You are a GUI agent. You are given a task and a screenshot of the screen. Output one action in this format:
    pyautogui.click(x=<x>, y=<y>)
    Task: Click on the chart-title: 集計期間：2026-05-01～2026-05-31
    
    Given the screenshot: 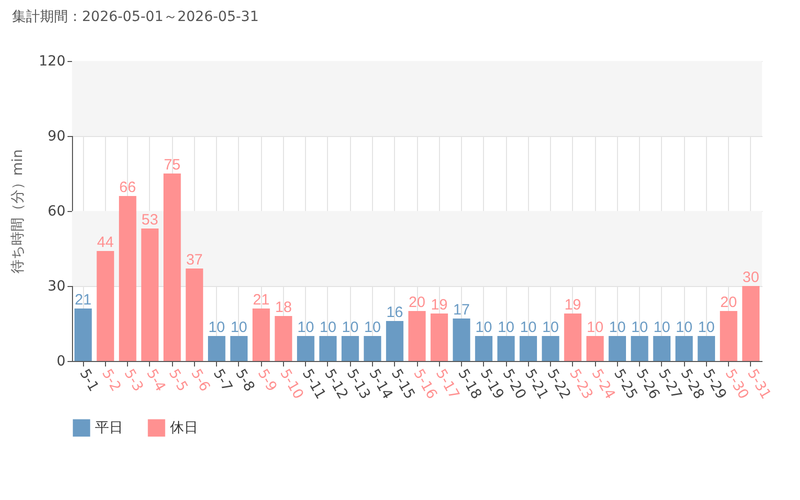 What is the action you would take?
    pyautogui.click(x=135, y=17)
    